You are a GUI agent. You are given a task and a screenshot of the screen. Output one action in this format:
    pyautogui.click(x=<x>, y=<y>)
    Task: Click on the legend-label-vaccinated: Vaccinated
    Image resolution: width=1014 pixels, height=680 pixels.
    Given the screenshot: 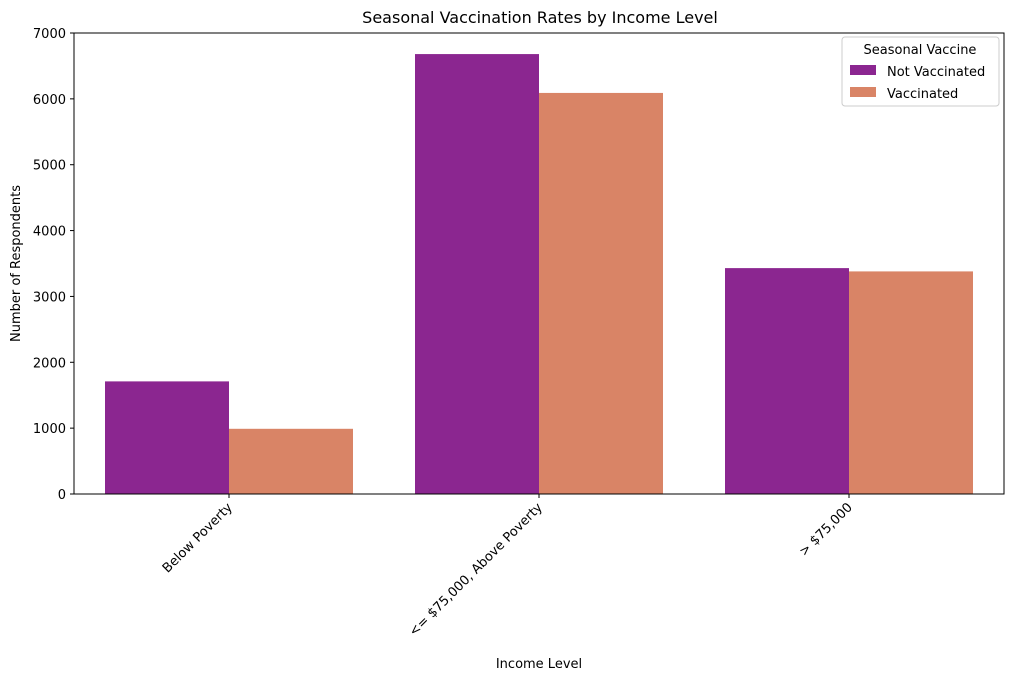 What is the action you would take?
    pyautogui.click(x=922, y=94)
    